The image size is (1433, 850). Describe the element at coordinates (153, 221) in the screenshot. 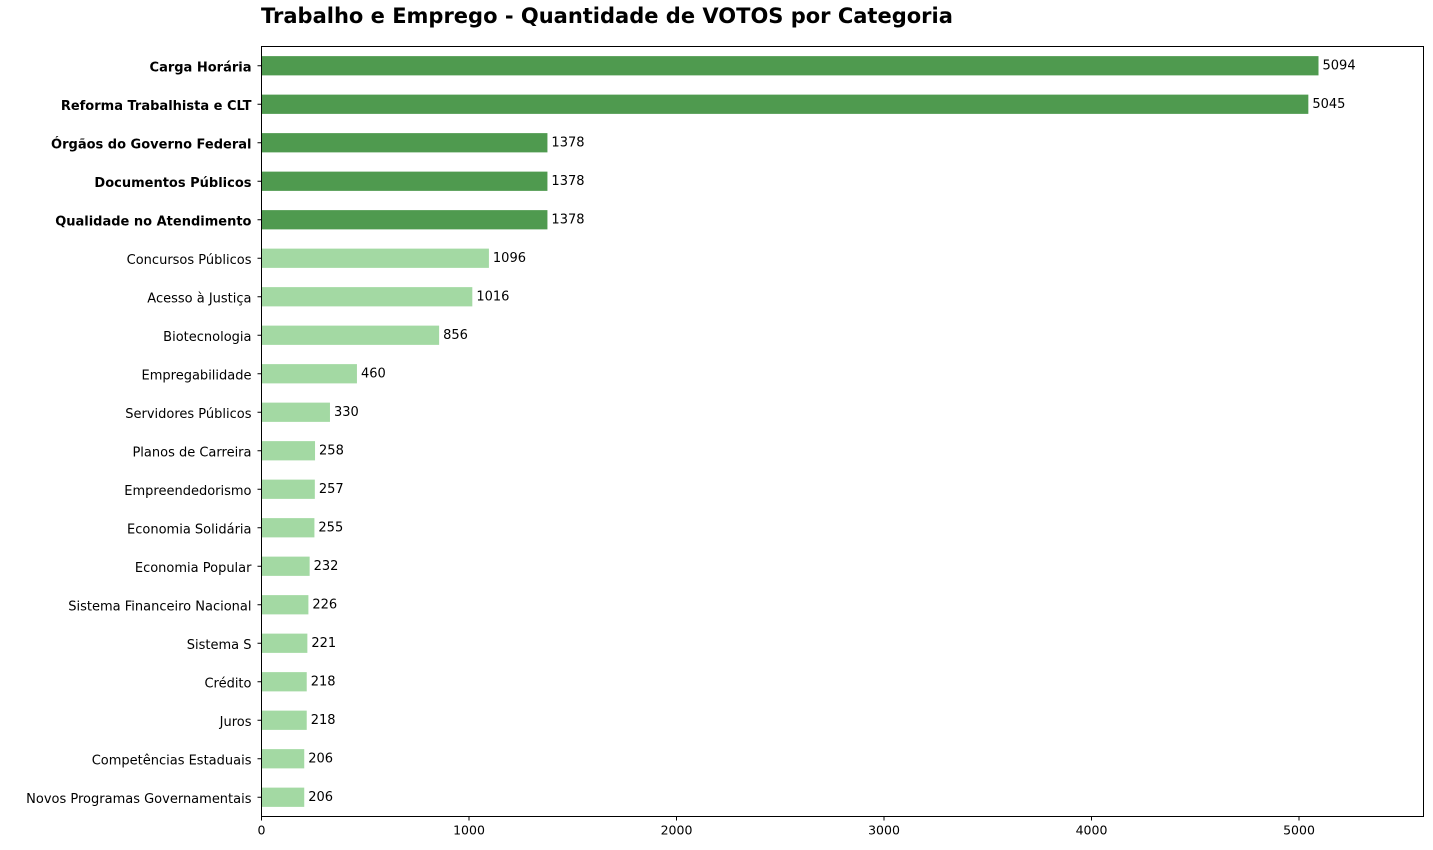

I see `category-label: Qualidade no Atendimento` at that location.